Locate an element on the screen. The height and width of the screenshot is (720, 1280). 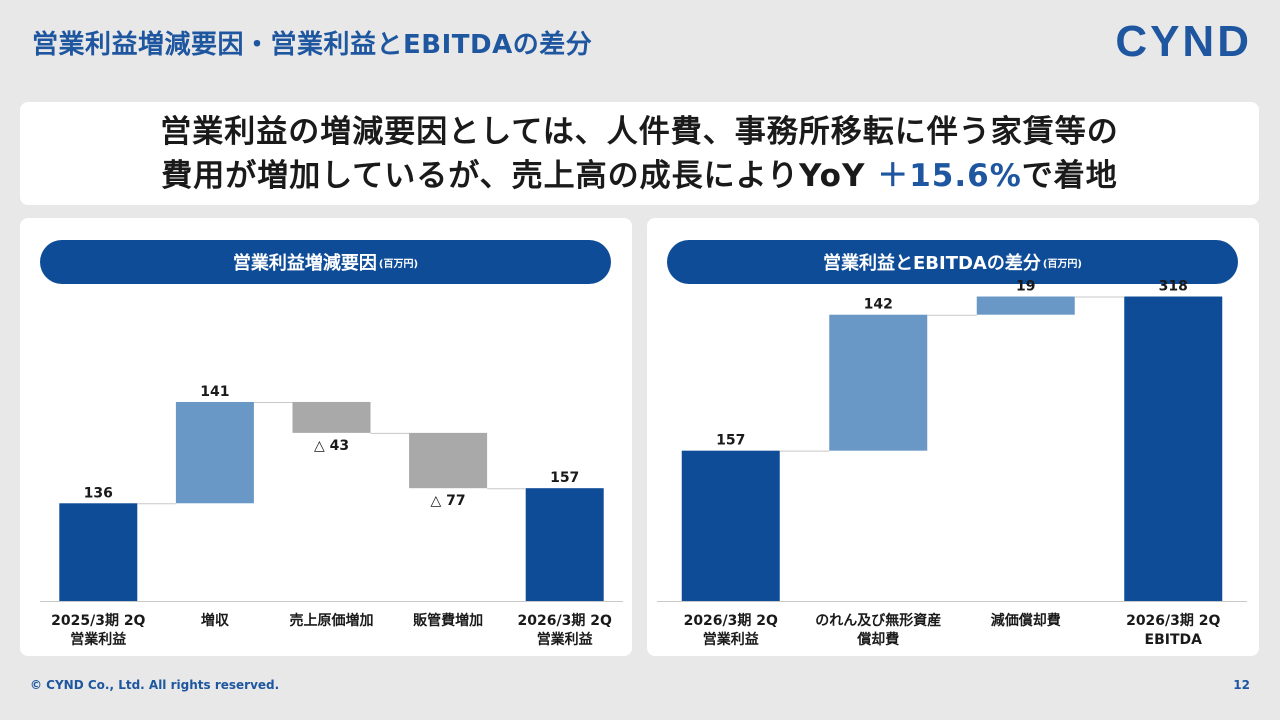
operating-profit-factors-header: 営業利益増減要因 (百万円) is located at coordinates (325, 262).